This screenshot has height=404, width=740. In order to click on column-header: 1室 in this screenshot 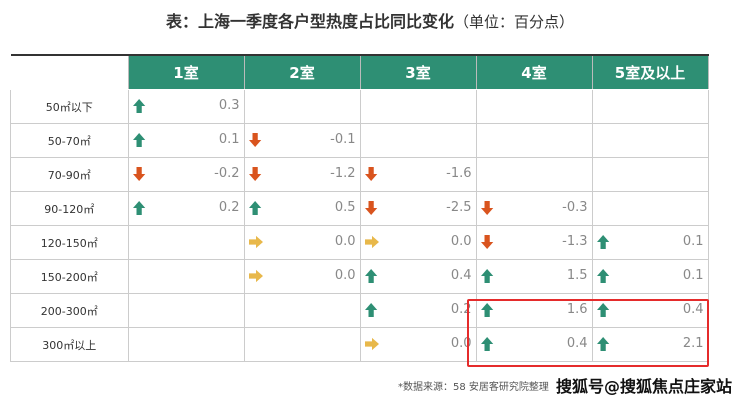, I will do `click(186, 72)`.